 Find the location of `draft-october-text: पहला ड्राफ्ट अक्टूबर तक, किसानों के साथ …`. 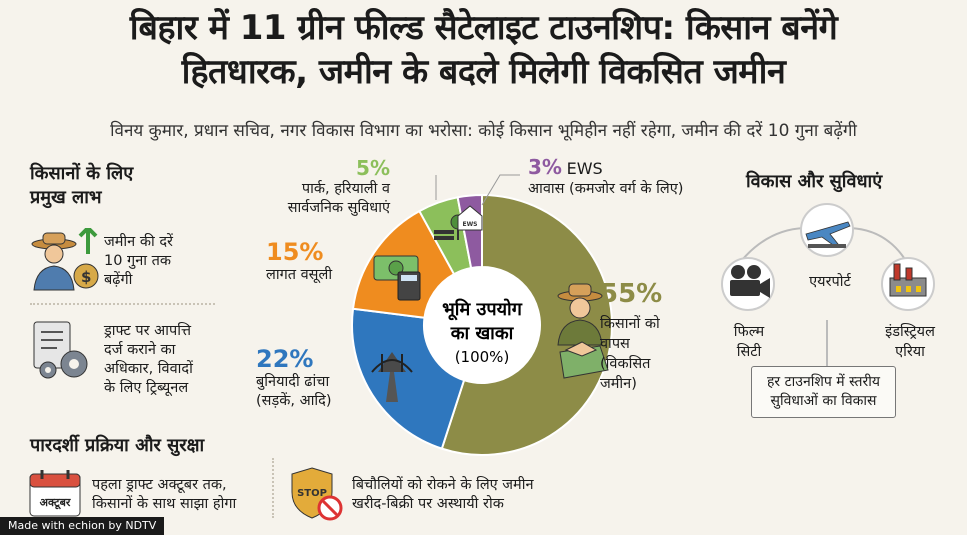

draft-october-text: पहला ड्राफ्ट अक्टूबर तक, किसानों के साथ … is located at coordinates (164, 495).